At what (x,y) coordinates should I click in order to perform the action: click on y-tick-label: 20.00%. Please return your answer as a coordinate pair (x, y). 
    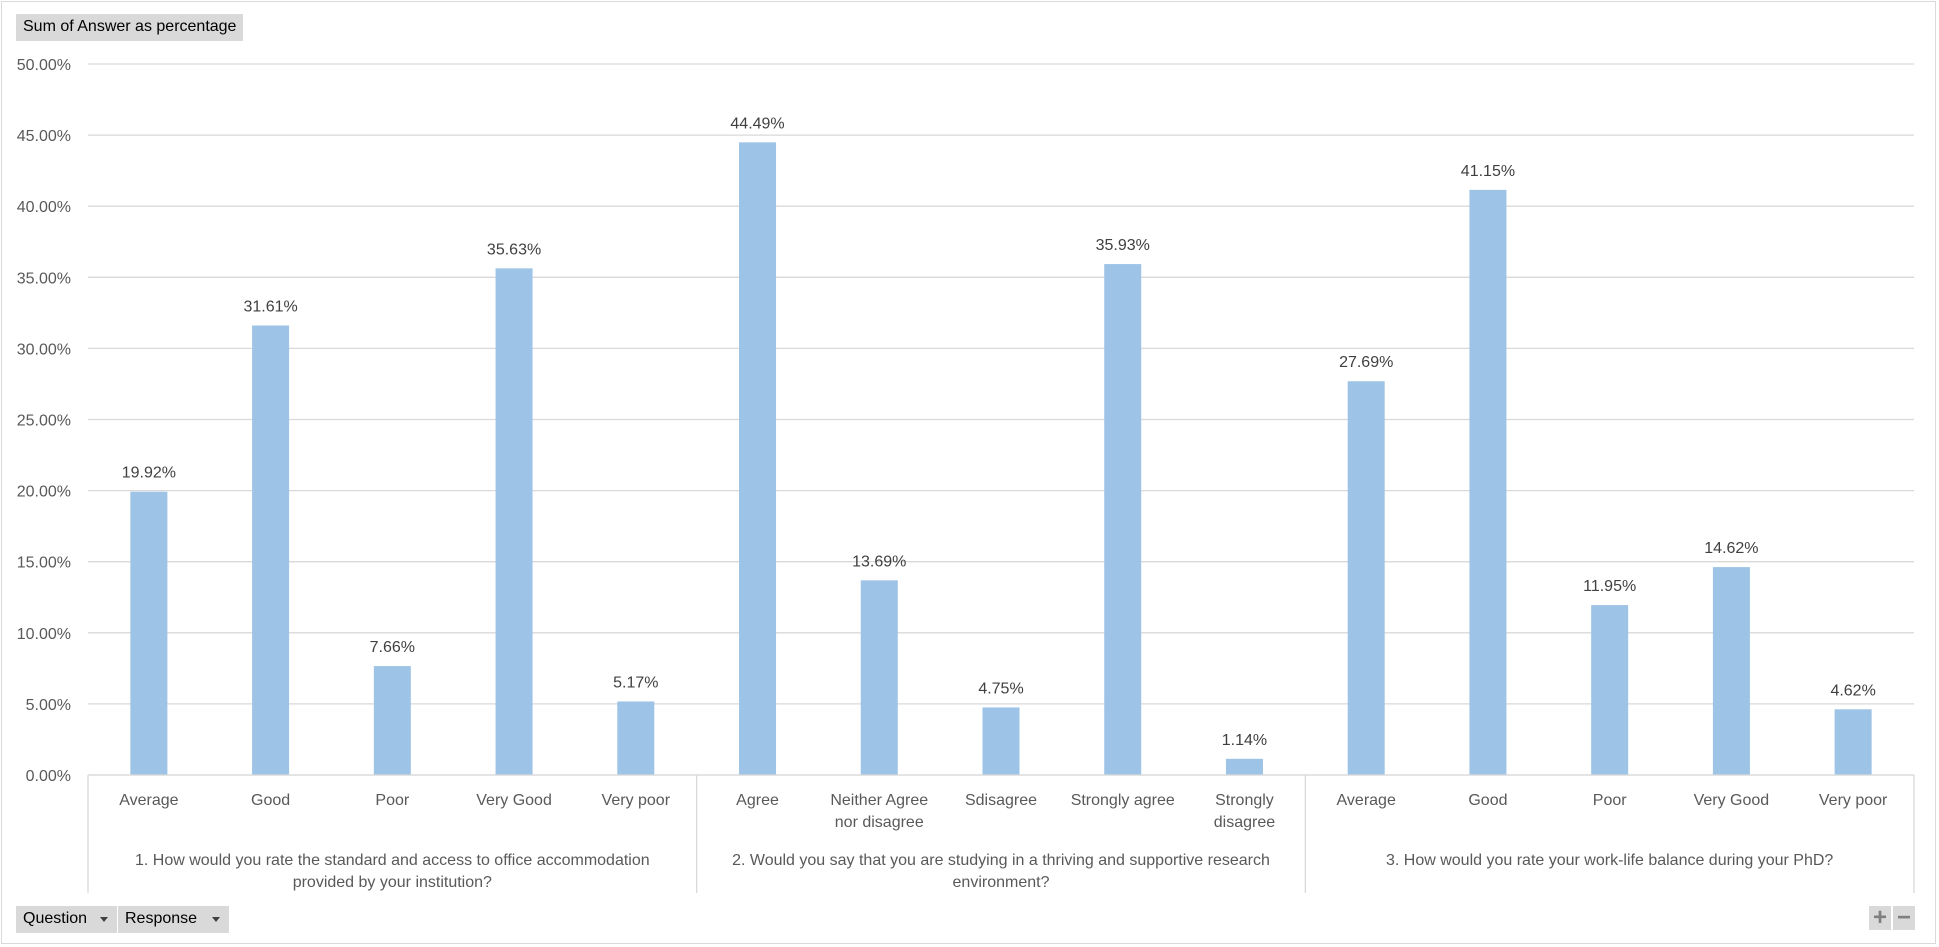
    Looking at the image, I should click on (44, 492).